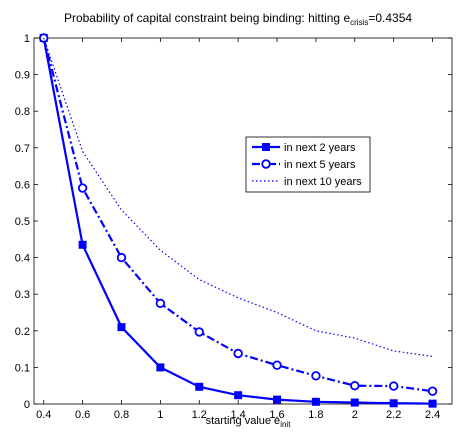  I want to click on y-tick-label: 0.5, so click(22, 222).